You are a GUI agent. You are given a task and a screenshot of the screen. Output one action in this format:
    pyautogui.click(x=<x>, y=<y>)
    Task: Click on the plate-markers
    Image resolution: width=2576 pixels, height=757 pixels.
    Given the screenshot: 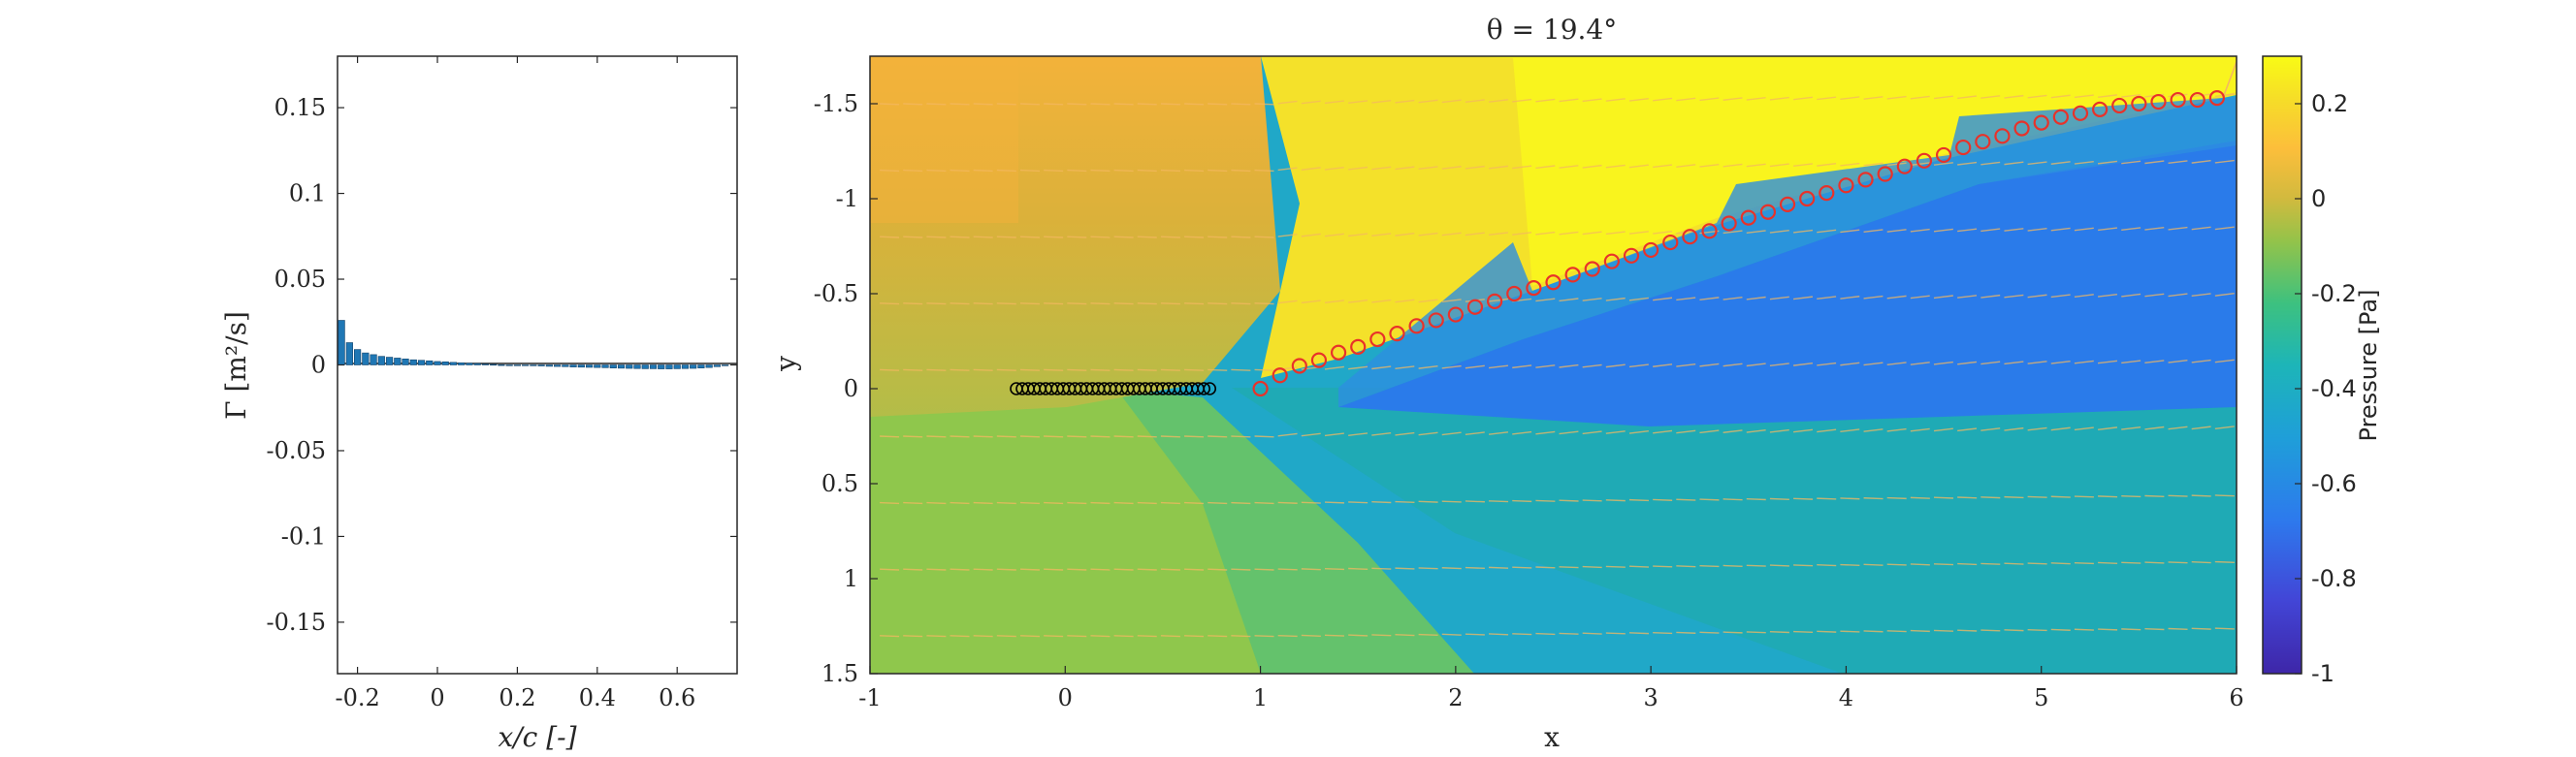 What is the action you would take?
    pyautogui.click(x=1113, y=388)
    